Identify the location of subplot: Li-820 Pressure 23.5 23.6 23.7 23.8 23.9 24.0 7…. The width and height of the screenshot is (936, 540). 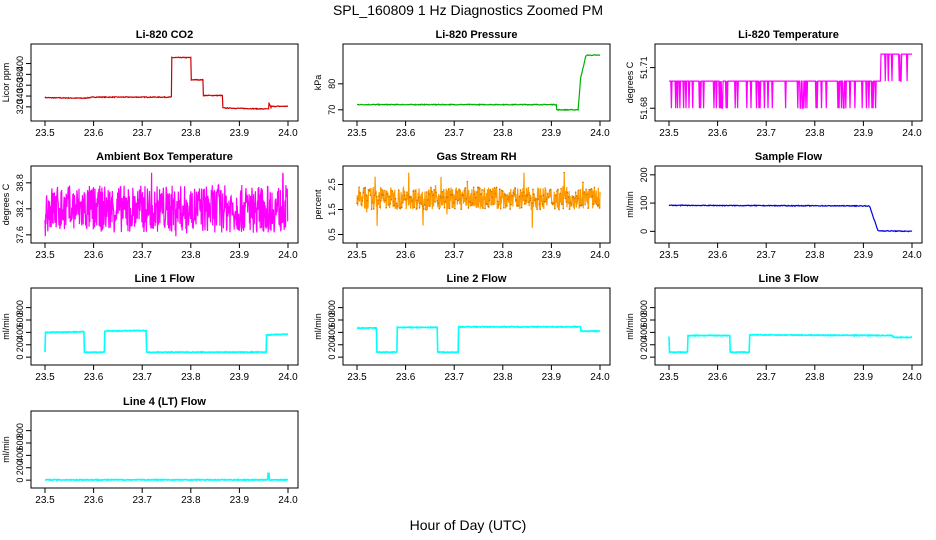
(462, 84).